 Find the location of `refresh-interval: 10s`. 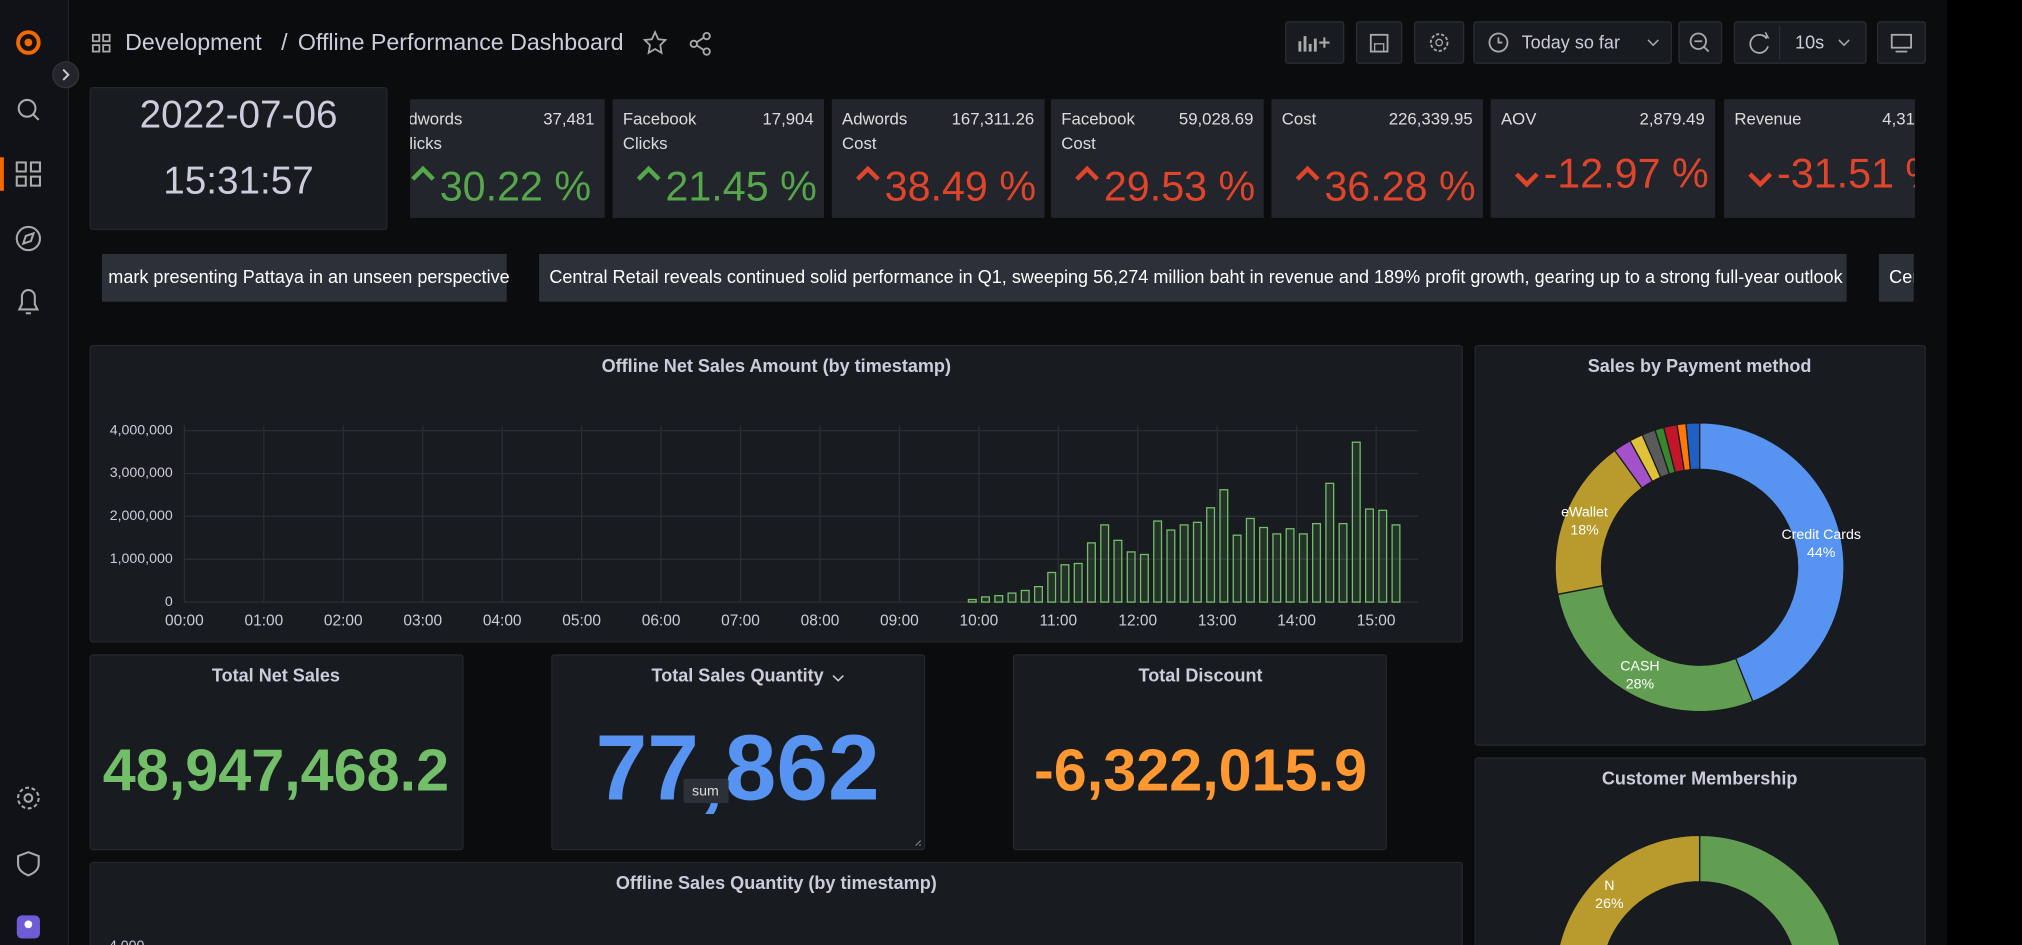

refresh-interval: 10s is located at coordinates (1809, 43).